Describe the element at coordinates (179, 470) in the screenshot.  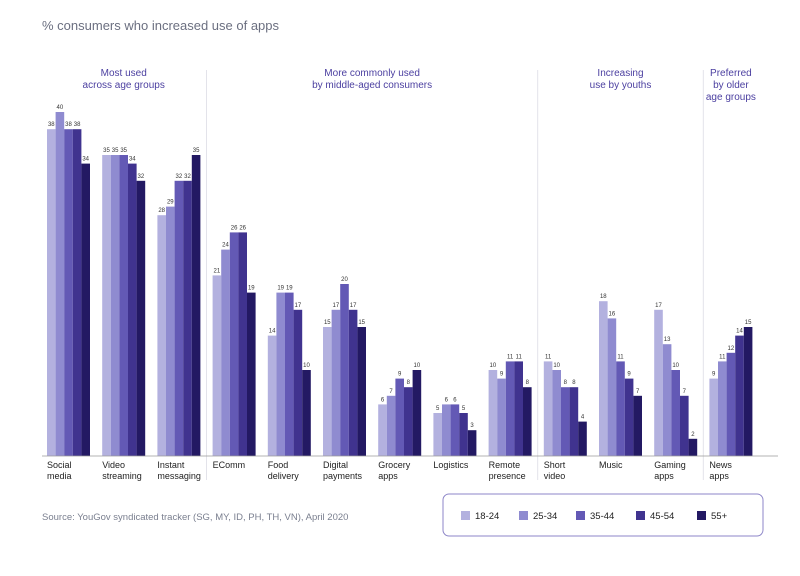
I see `category-label-2: Instant messaging` at that location.